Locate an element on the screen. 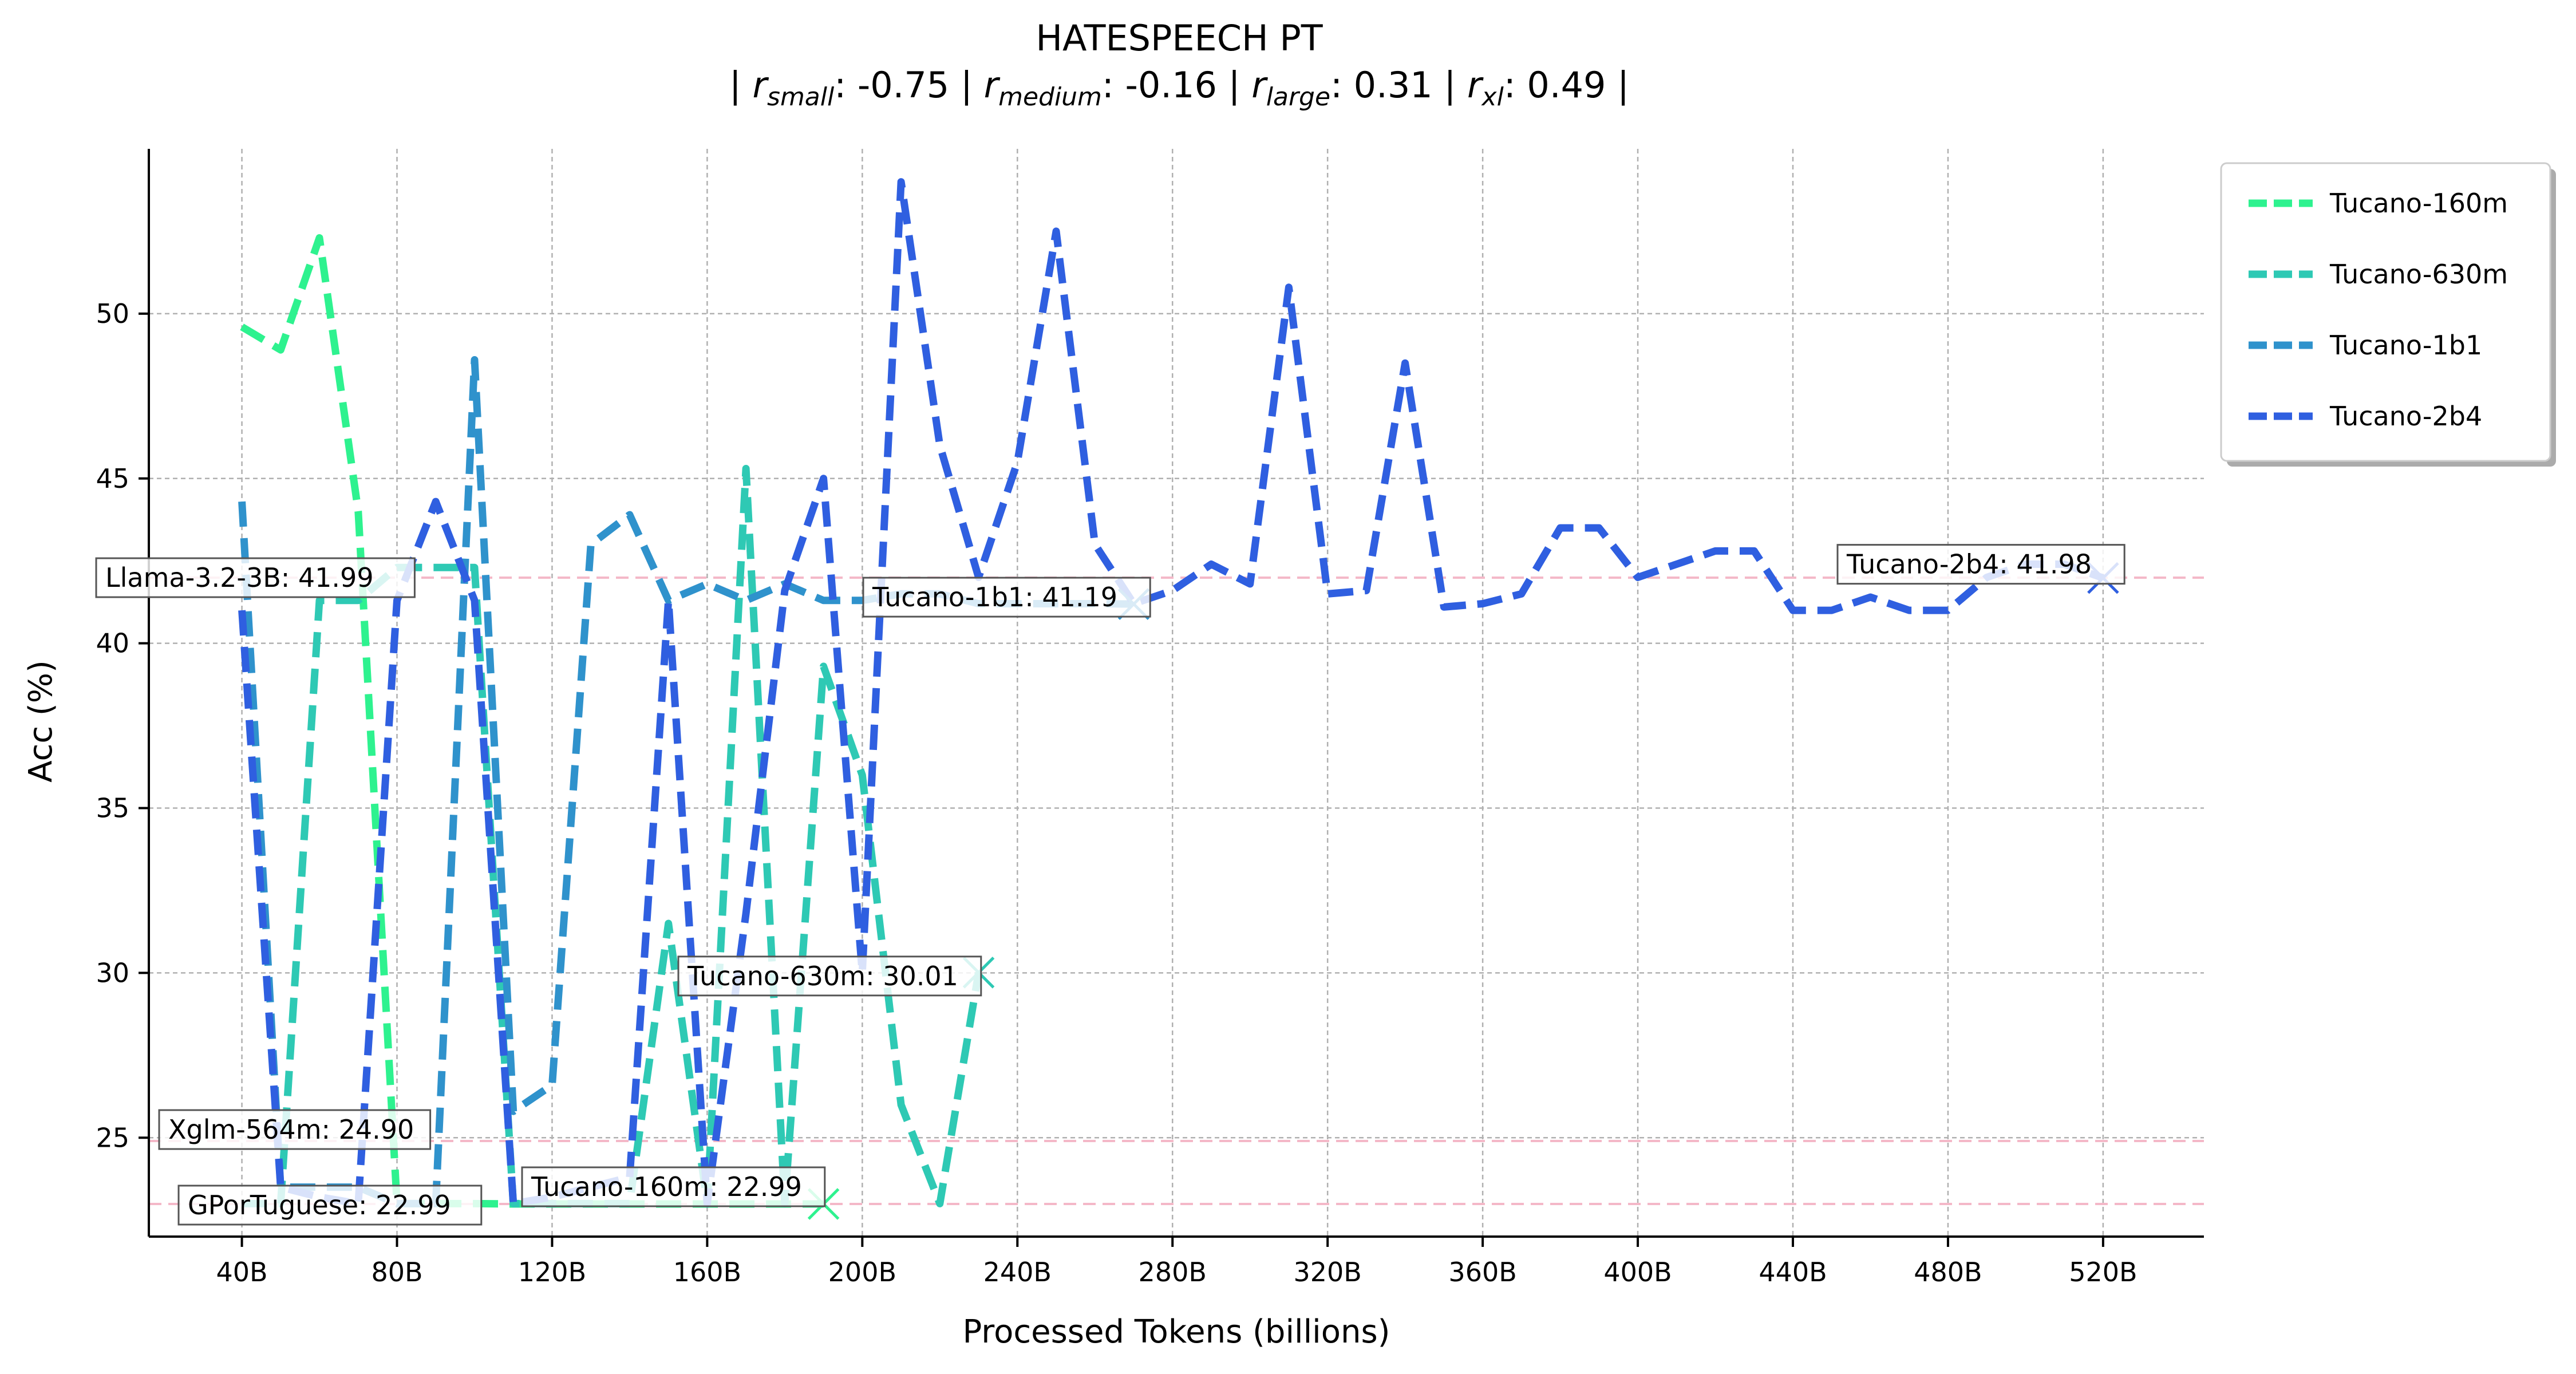  x-tick-label-11: 480B is located at coordinates (1948, 1273).